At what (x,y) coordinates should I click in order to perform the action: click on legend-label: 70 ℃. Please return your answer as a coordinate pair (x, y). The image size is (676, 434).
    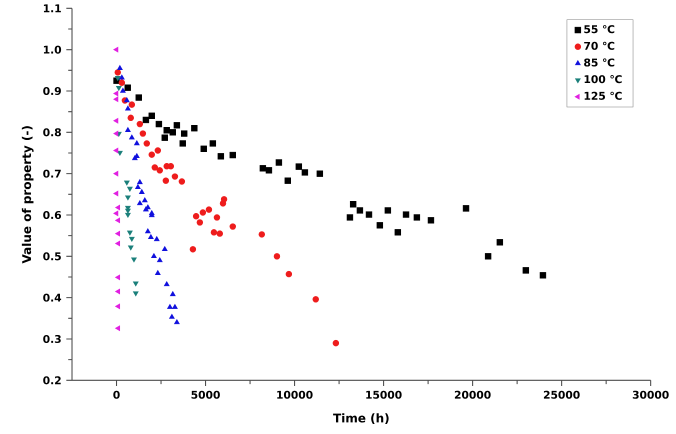
    Looking at the image, I should click on (599, 46).